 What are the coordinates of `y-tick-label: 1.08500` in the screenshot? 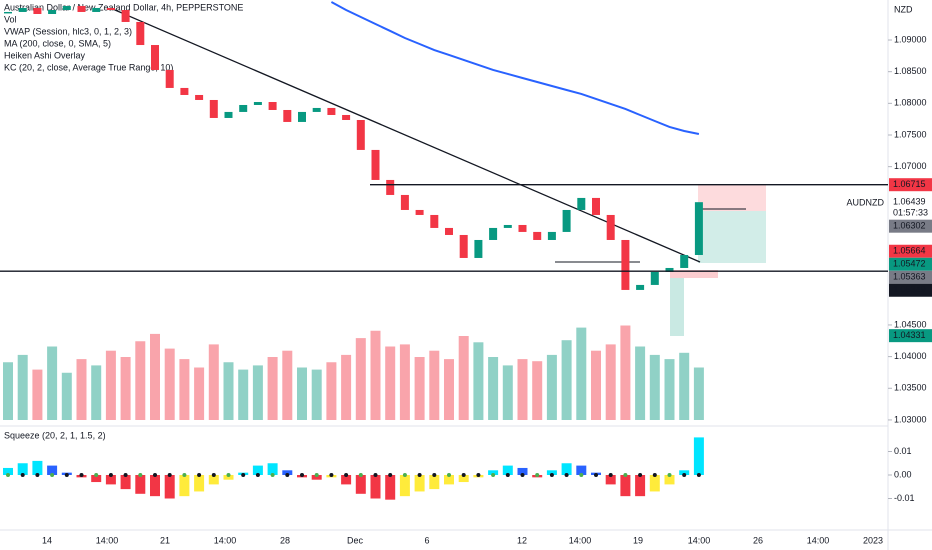 It's located at (910, 71).